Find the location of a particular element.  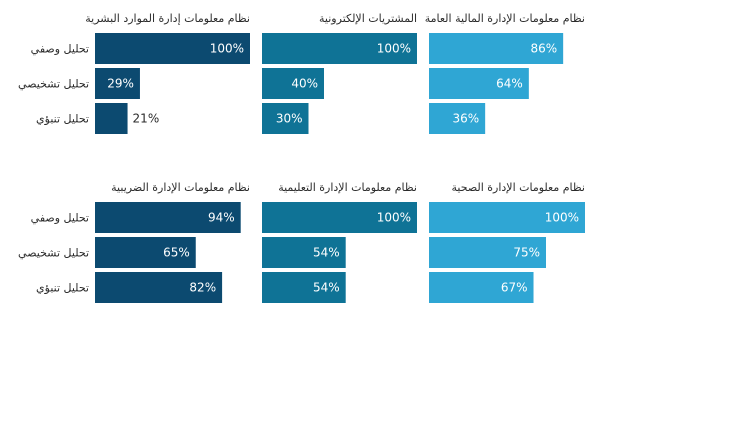

panel-title: المشتريات الإلكترونية is located at coordinates (368, 18).